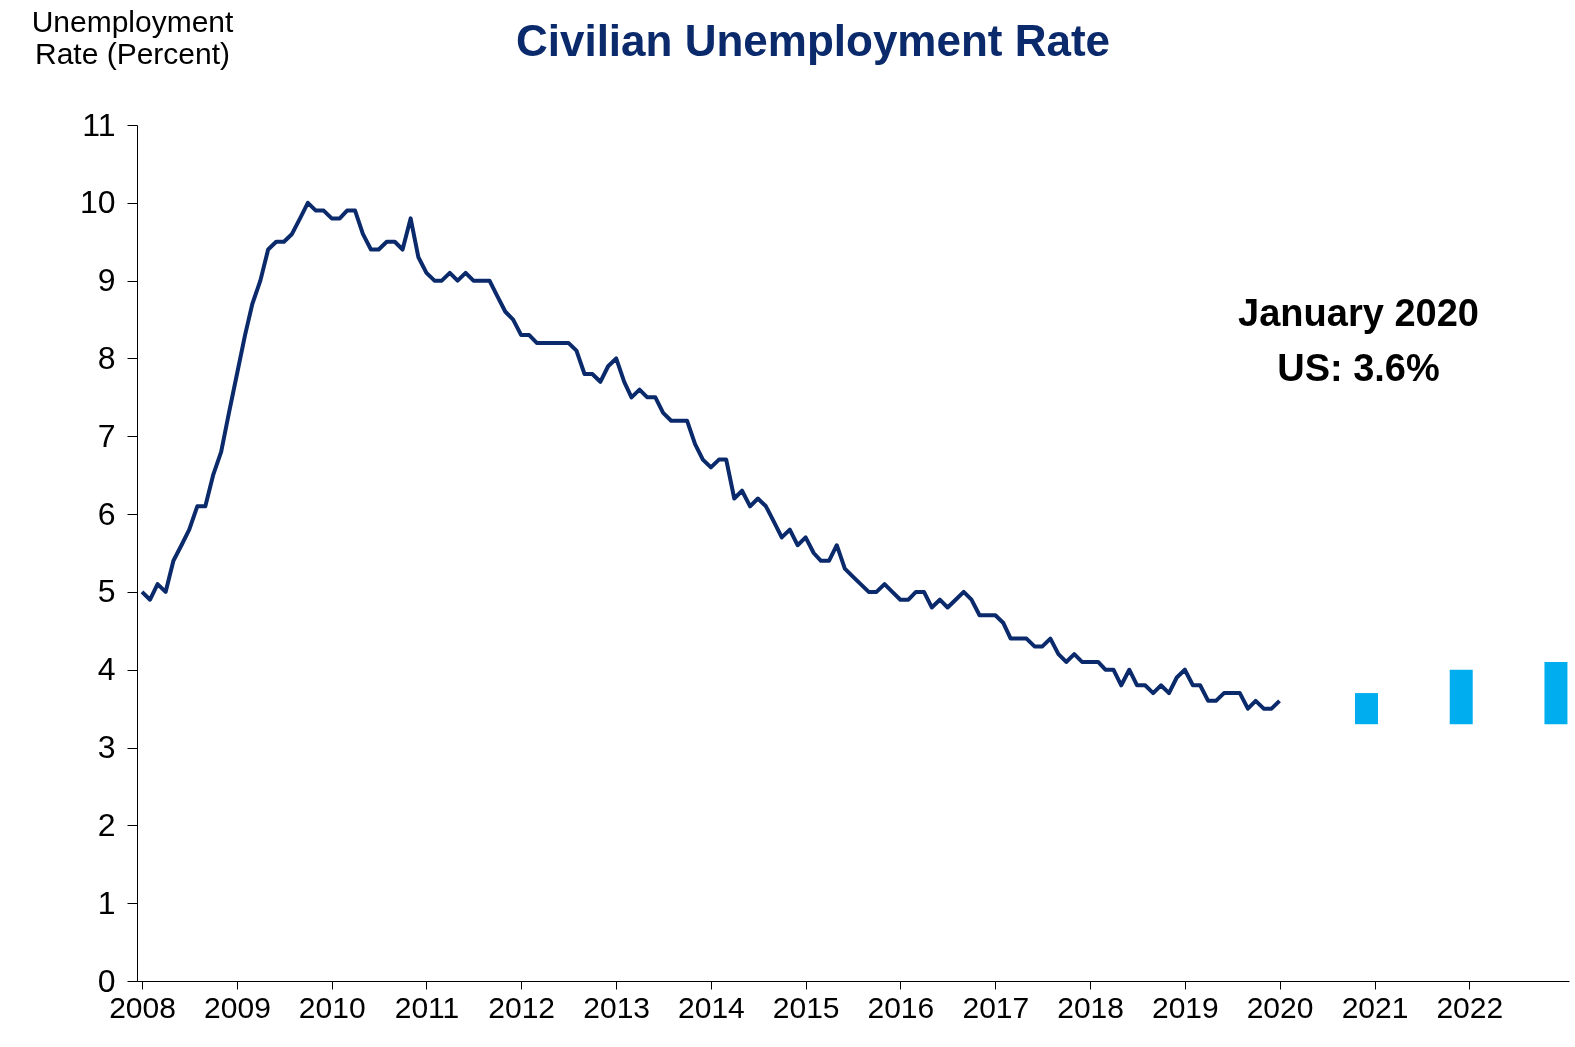  Describe the element at coordinates (1358, 368) in the screenshot. I see `annotation: US: 3.6%` at that location.